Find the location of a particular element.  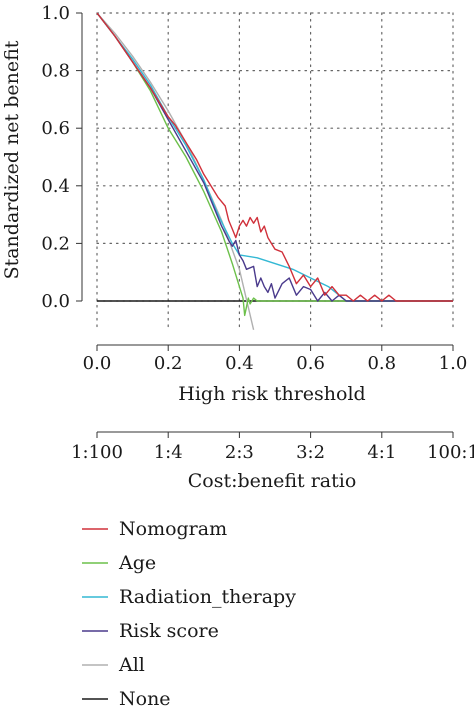

y-tick-label: 0.4 is located at coordinates (55, 186).